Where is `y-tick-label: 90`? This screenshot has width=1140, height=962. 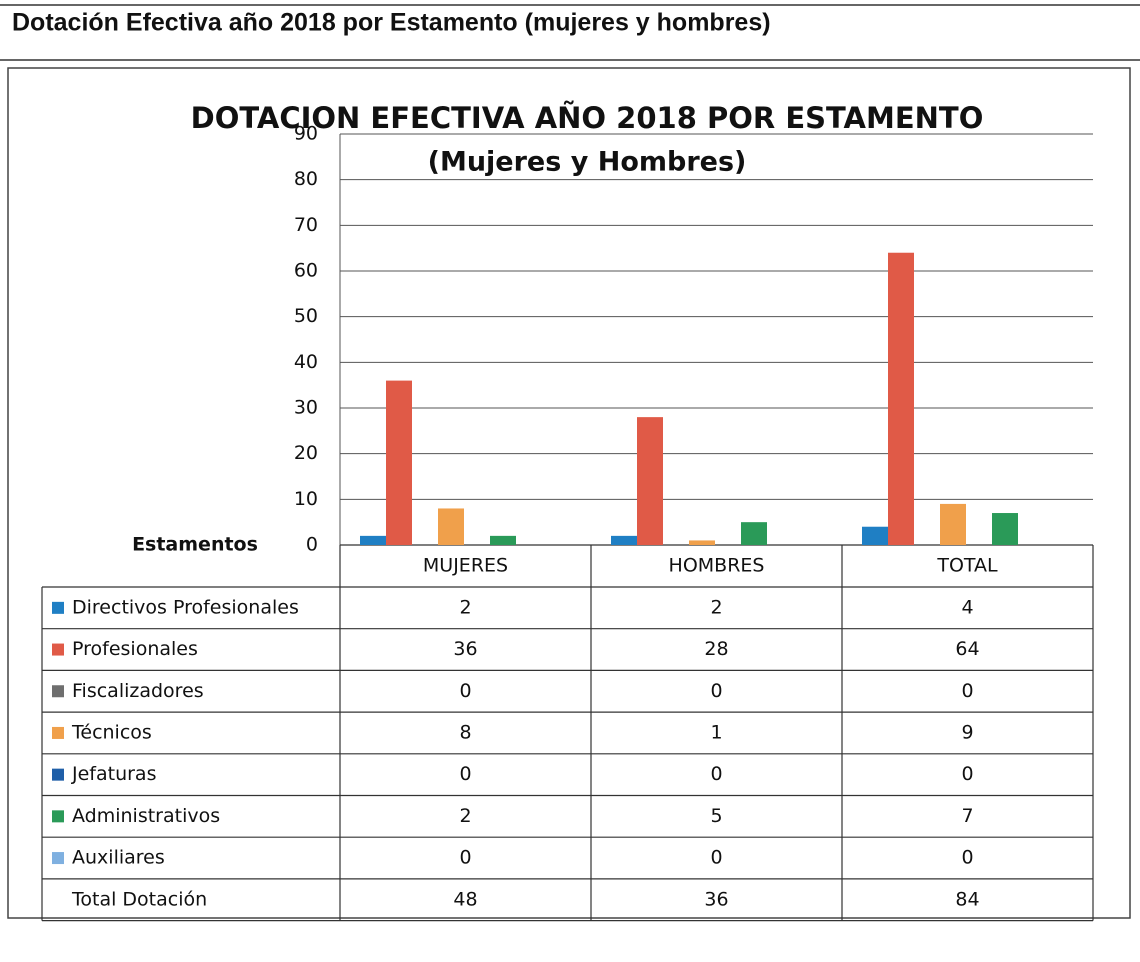 y-tick-label: 90 is located at coordinates (306, 134).